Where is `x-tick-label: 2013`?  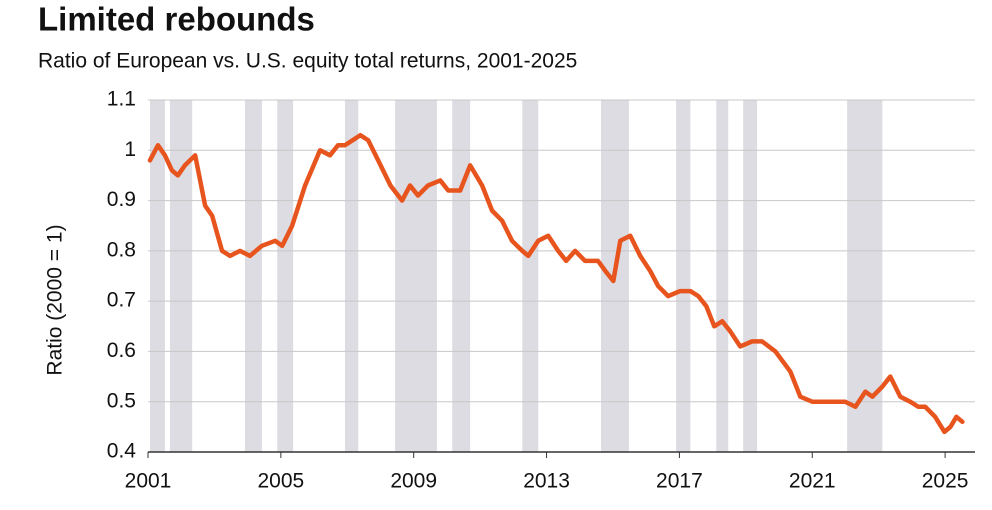
x-tick-label: 2013 is located at coordinates (546, 481).